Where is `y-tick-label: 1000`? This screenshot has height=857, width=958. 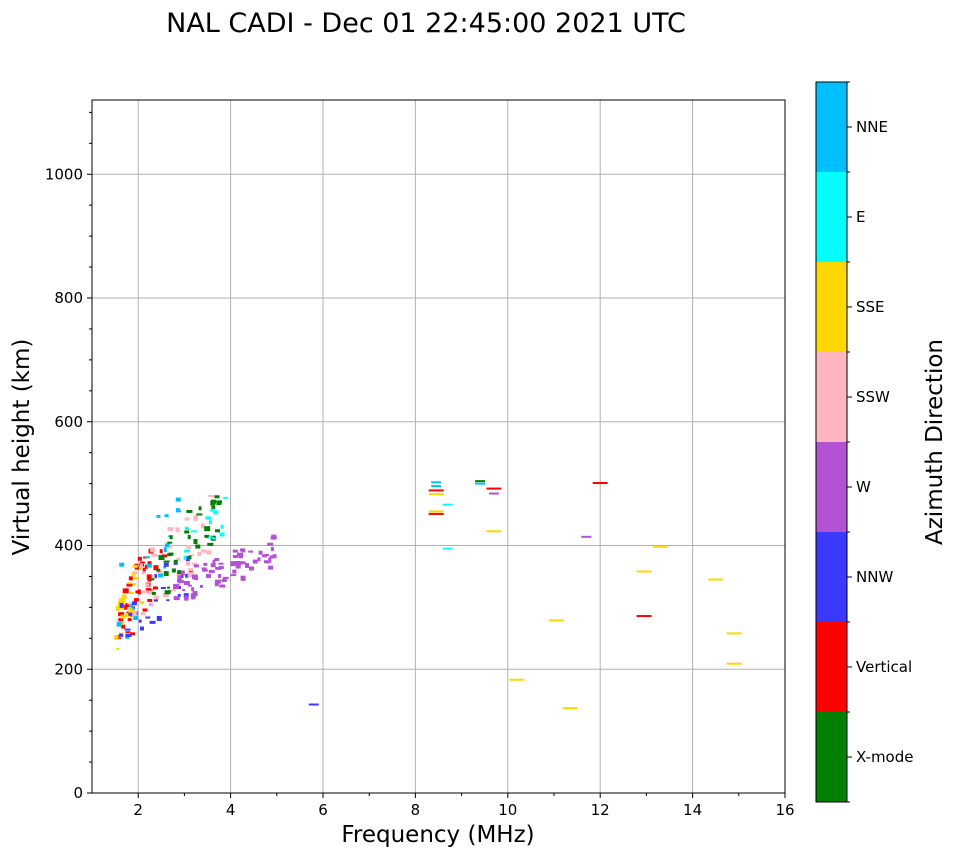 y-tick-label: 1000 is located at coordinates (64, 174).